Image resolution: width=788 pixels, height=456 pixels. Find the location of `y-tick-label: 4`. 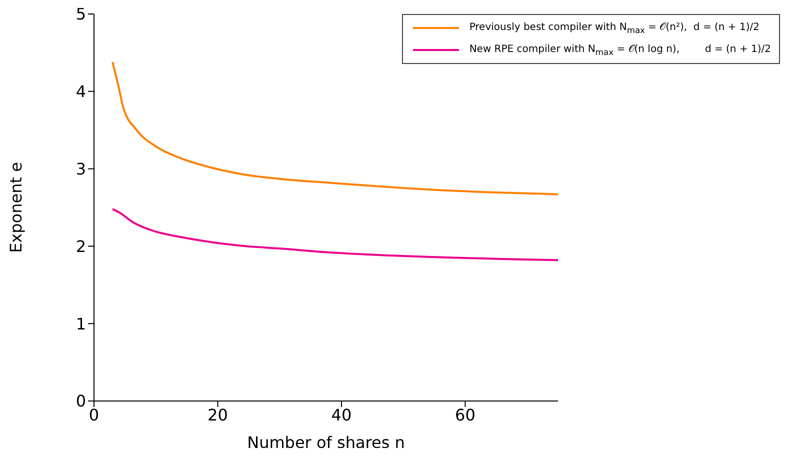

y-tick-label: 4 is located at coordinates (81, 92).